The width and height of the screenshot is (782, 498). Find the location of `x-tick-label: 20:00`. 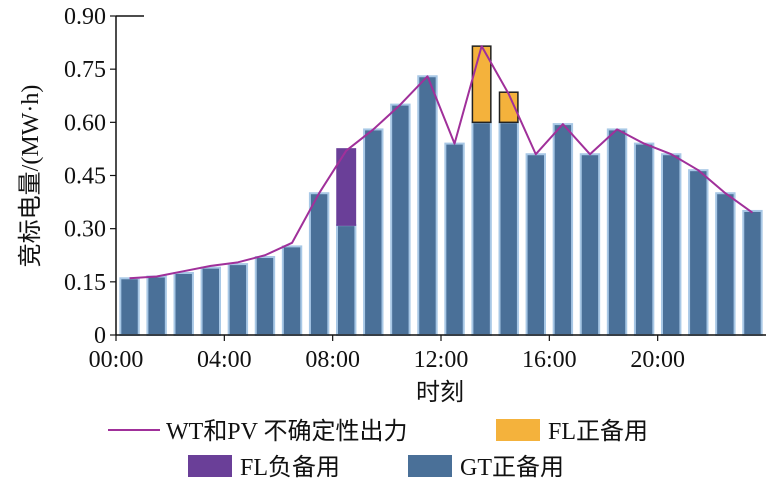

x-tick-label: 20:00 is located at coordinates (657, 360).